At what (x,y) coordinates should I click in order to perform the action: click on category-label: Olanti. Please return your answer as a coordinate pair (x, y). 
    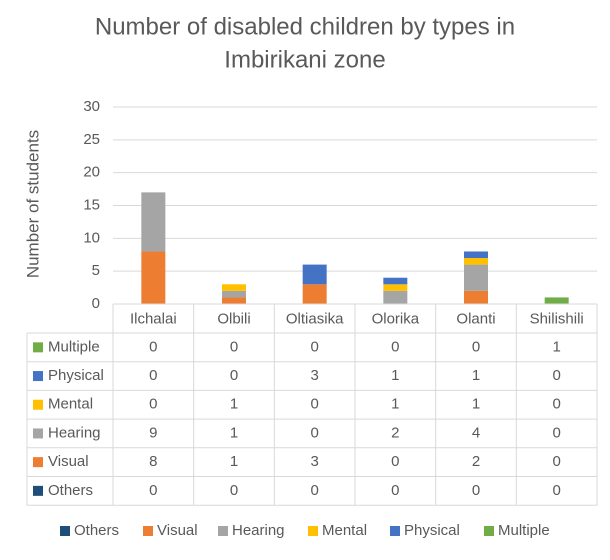
    Looking at the image, I should click on (475, 318).